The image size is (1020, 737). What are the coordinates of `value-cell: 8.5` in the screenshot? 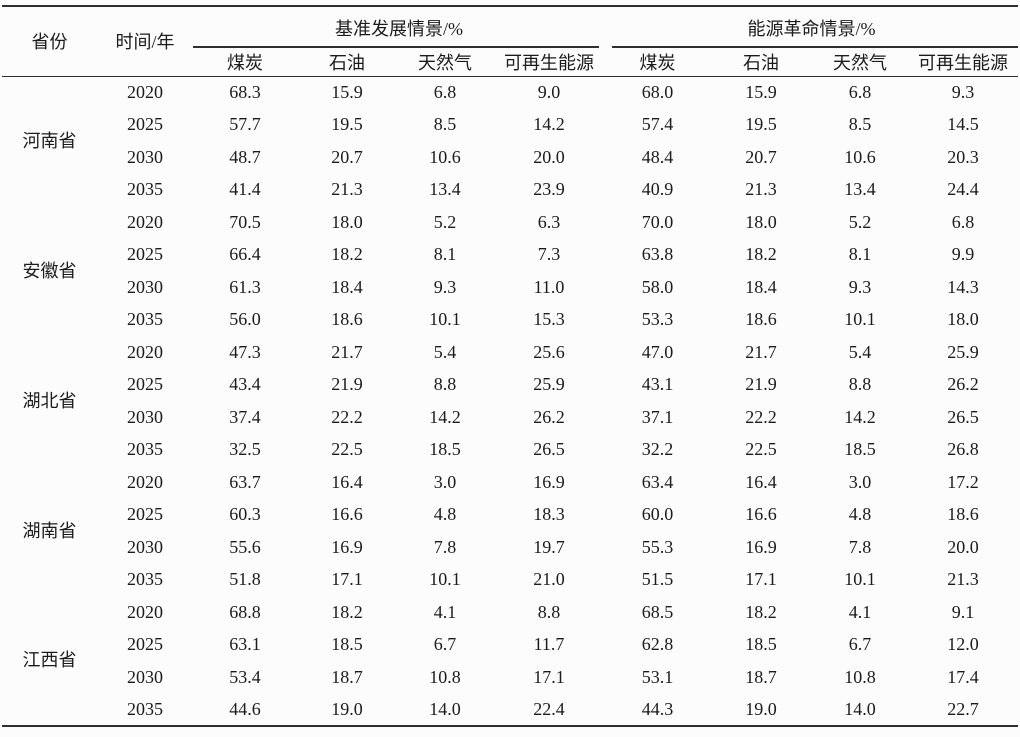 It's located at (860, 124).